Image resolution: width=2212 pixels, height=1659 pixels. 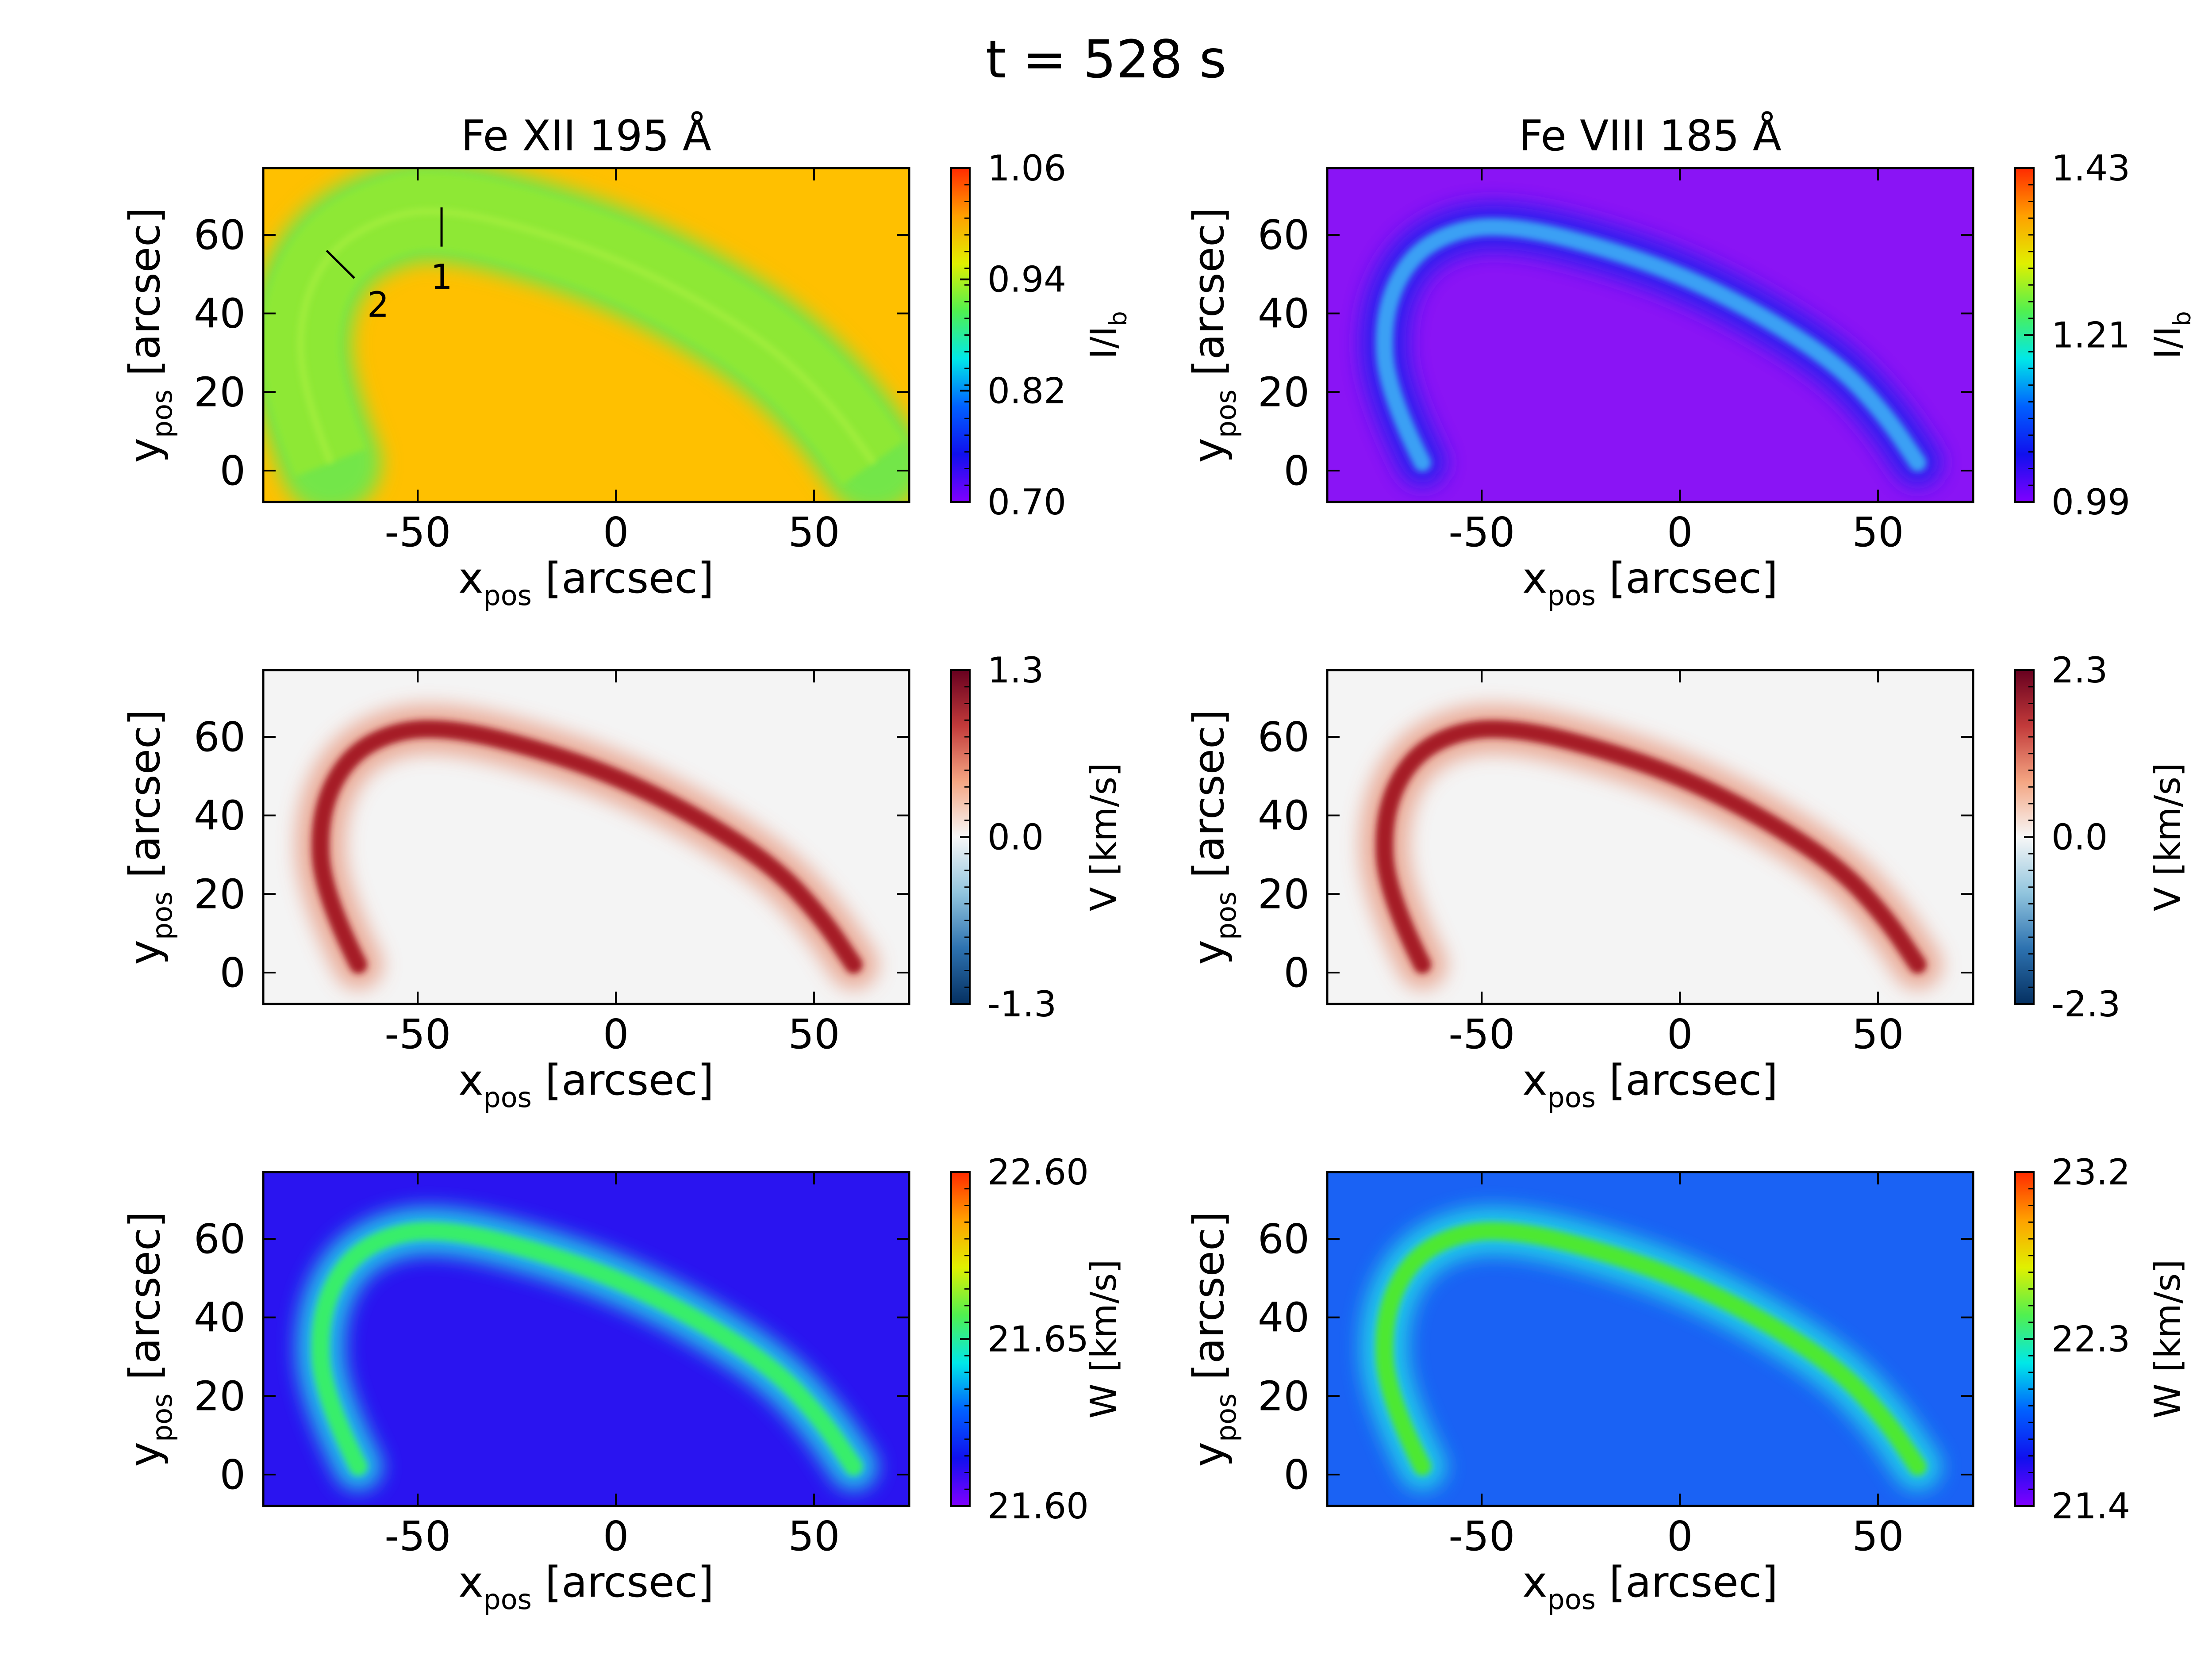 I want to click on colorbar-tick-label: 22.3, so click(x=2090, y=1339).